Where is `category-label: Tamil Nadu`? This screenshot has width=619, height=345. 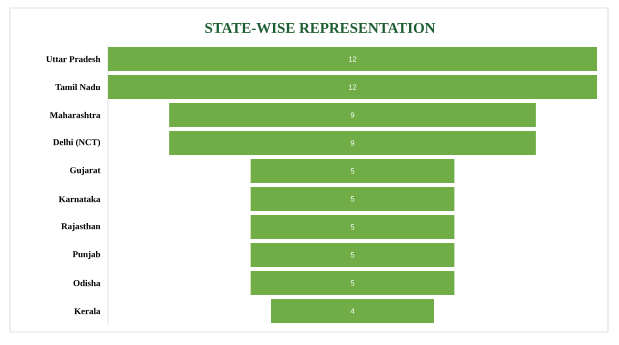
category-label: Tamil Nadu is located at coordinates (77, 87).